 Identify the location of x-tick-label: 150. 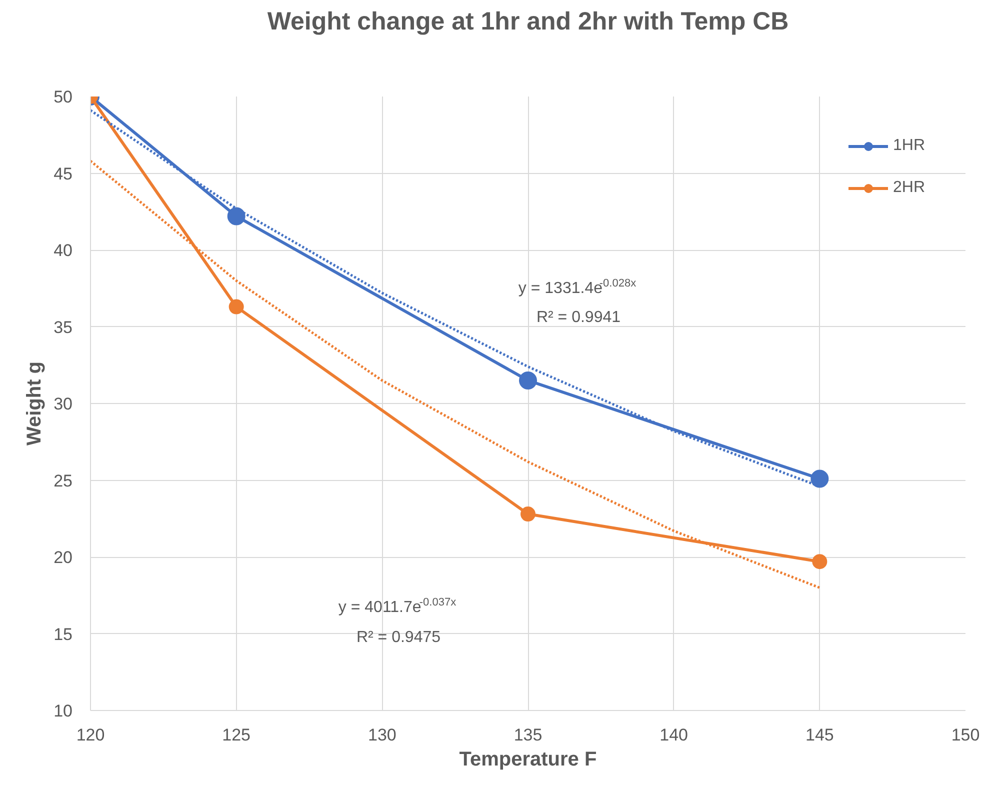
(965, 735).